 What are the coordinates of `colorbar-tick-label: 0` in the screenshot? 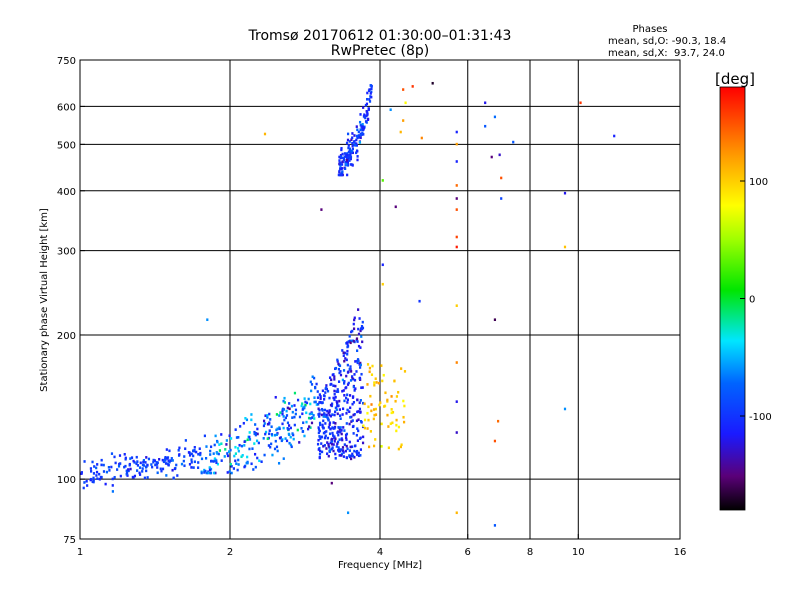 It's located at (752, 300).